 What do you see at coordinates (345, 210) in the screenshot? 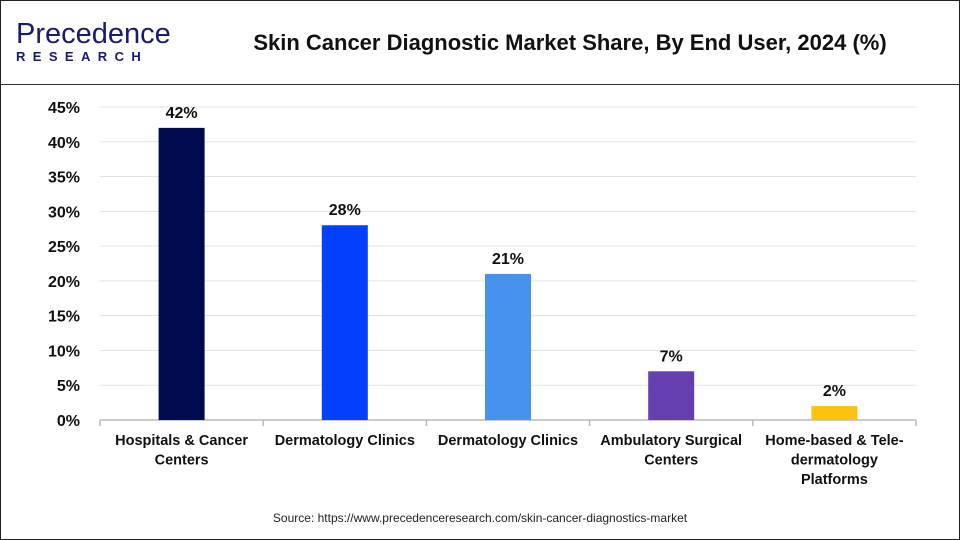
I see `data-label: 28%` at bounding box center [345, 210].